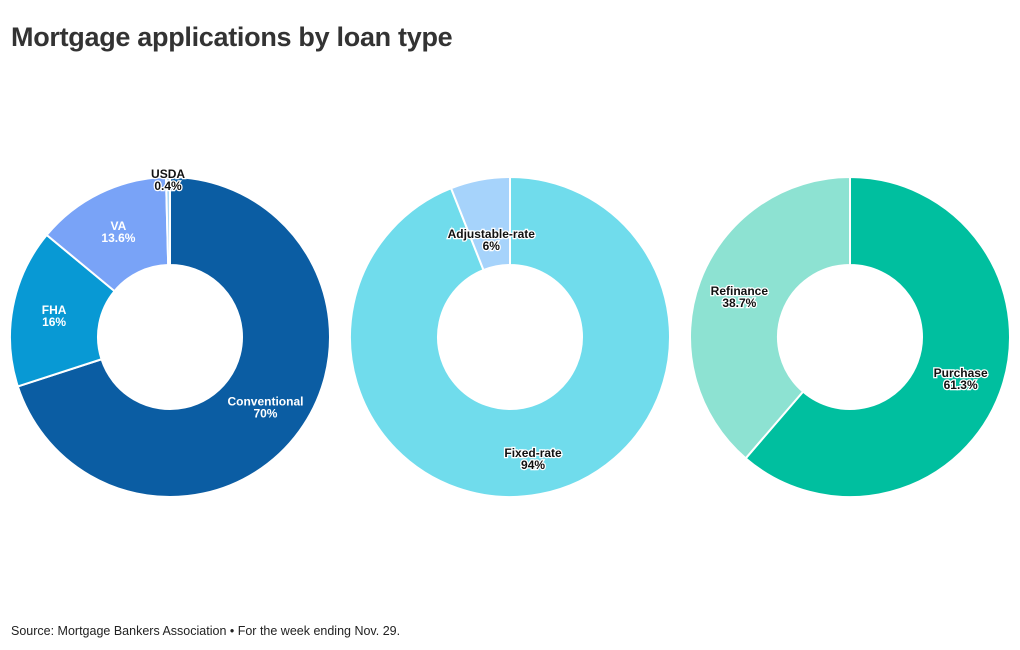 This screenshot has width=1020, height=650. What do you see at coordinates (54, 322) in the screenshot?
I see `slice-value-fha: 16%` at bounding box center [54, 322].